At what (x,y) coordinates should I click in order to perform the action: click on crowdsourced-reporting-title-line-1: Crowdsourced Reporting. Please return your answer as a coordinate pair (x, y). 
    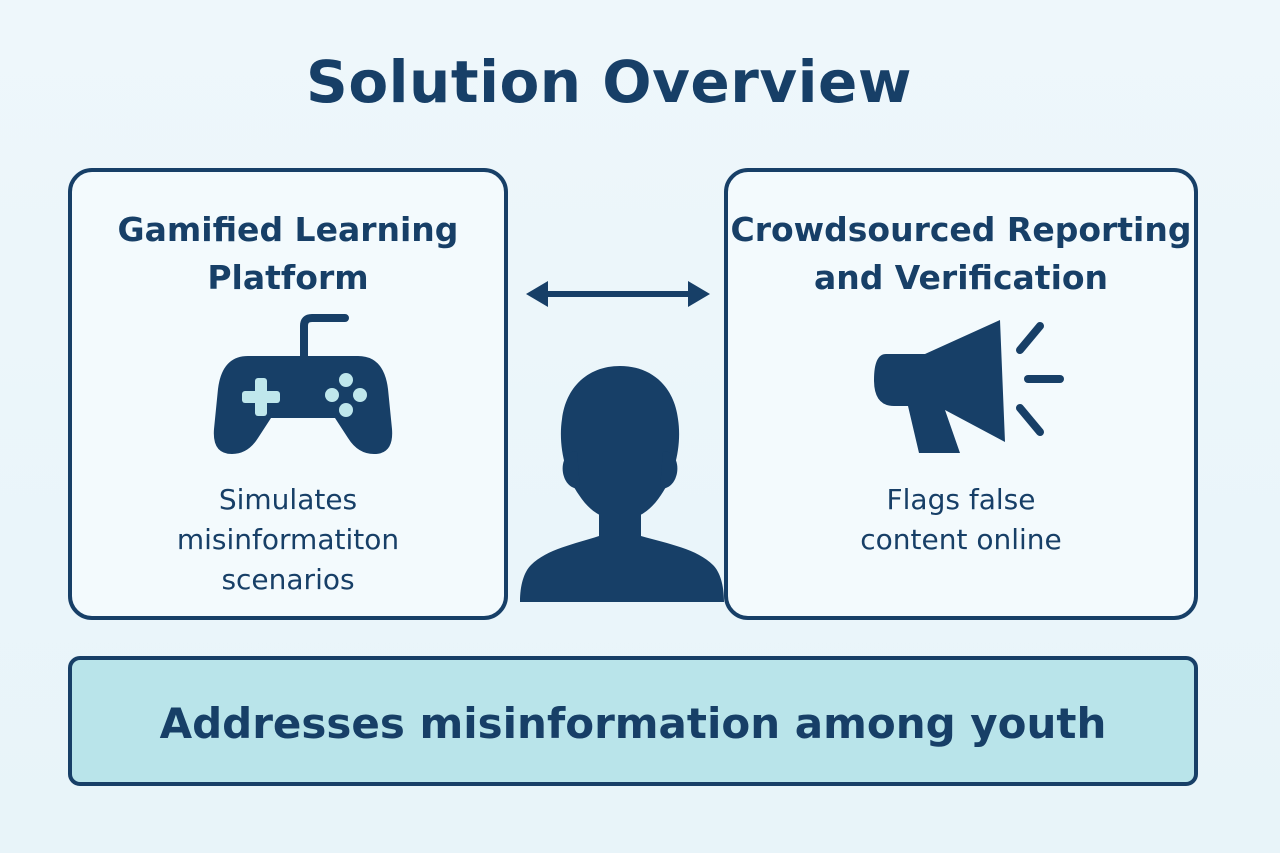
    Looking at the image, I should click on (961, 229).